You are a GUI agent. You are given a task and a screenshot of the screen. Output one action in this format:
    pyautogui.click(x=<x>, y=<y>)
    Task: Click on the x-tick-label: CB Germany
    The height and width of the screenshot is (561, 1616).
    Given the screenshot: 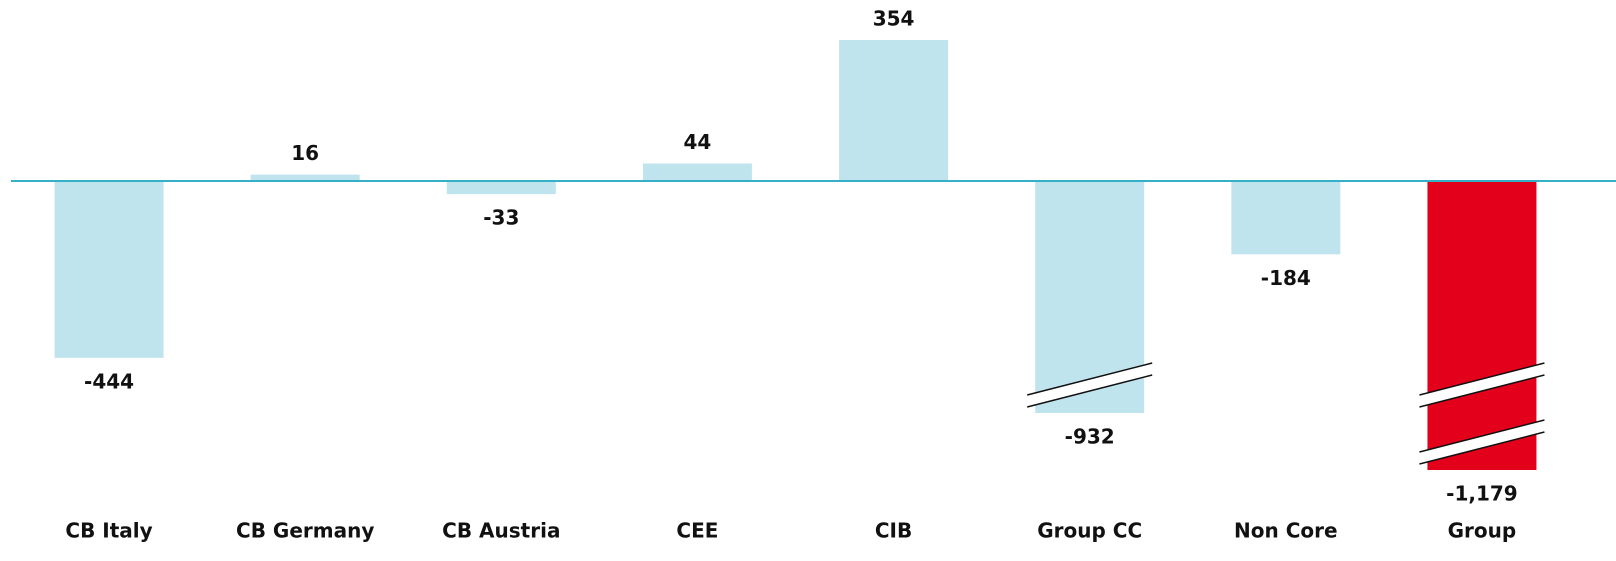 What is the action you would take?
    pyautogui.click(x=305, y=531)
    